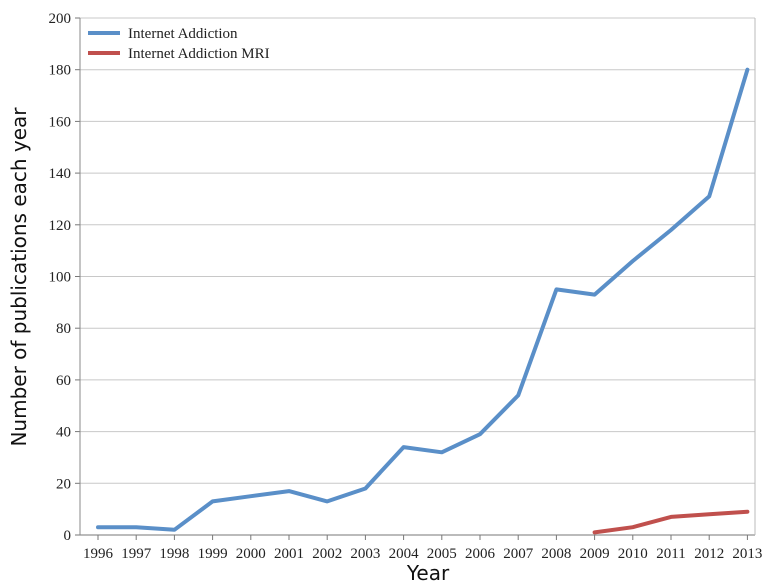 The height and width of the screenshot is (585, 770). I want to click on x-tick-label: 2006, so click(480, 554).